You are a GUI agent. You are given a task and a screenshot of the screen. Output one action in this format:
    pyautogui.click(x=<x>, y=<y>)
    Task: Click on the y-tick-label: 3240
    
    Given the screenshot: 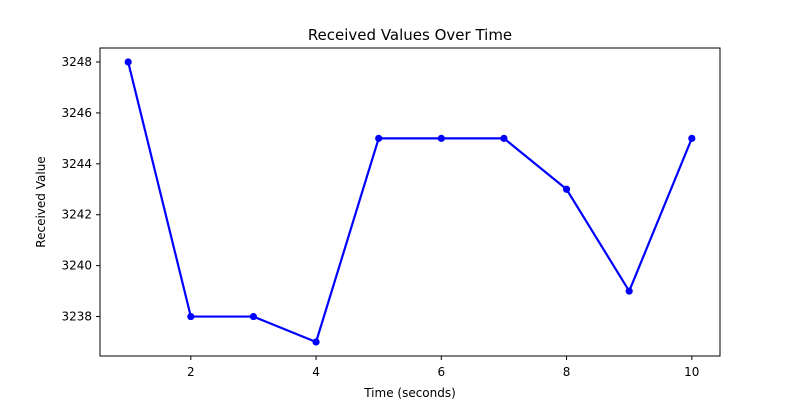 What is the action you would take?
    pyautogui.click(x=76, y=266)
    